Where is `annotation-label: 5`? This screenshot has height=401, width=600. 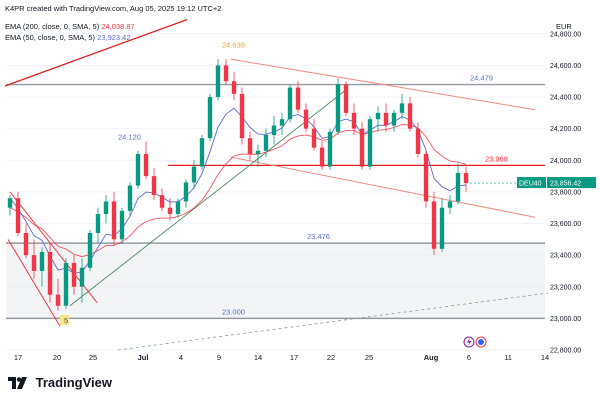 annotation-label: 5 is located at coordinates (66, 320).